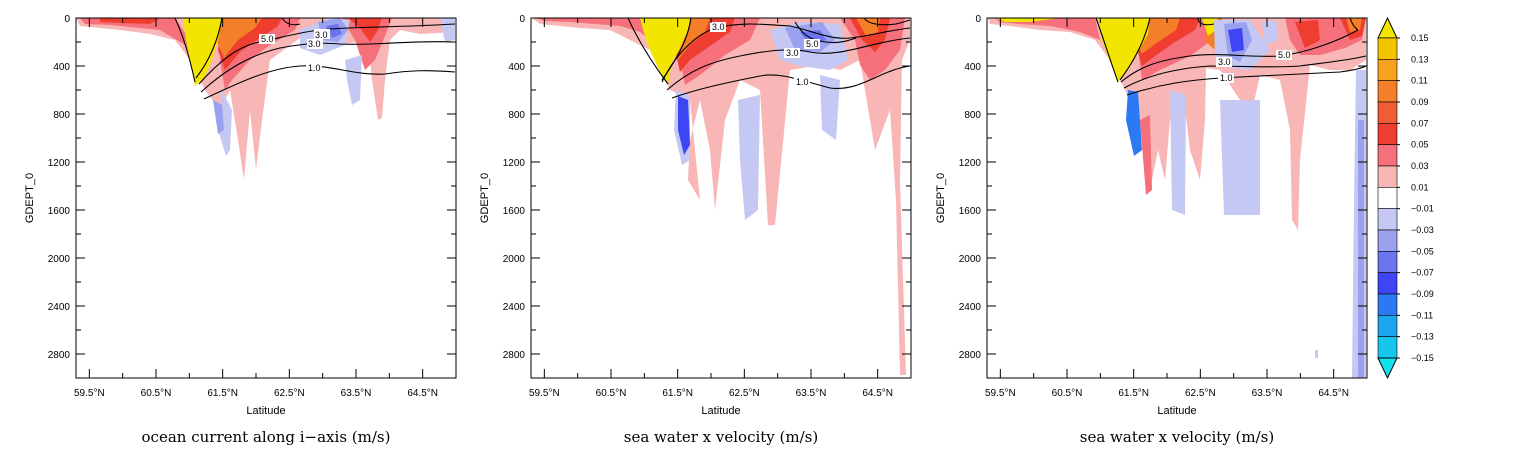  What do you see at coordinates (1422, 294) in the screenshot?
I see `colorbar-tick-label: −0.09` at bounding box center [1422, 294].